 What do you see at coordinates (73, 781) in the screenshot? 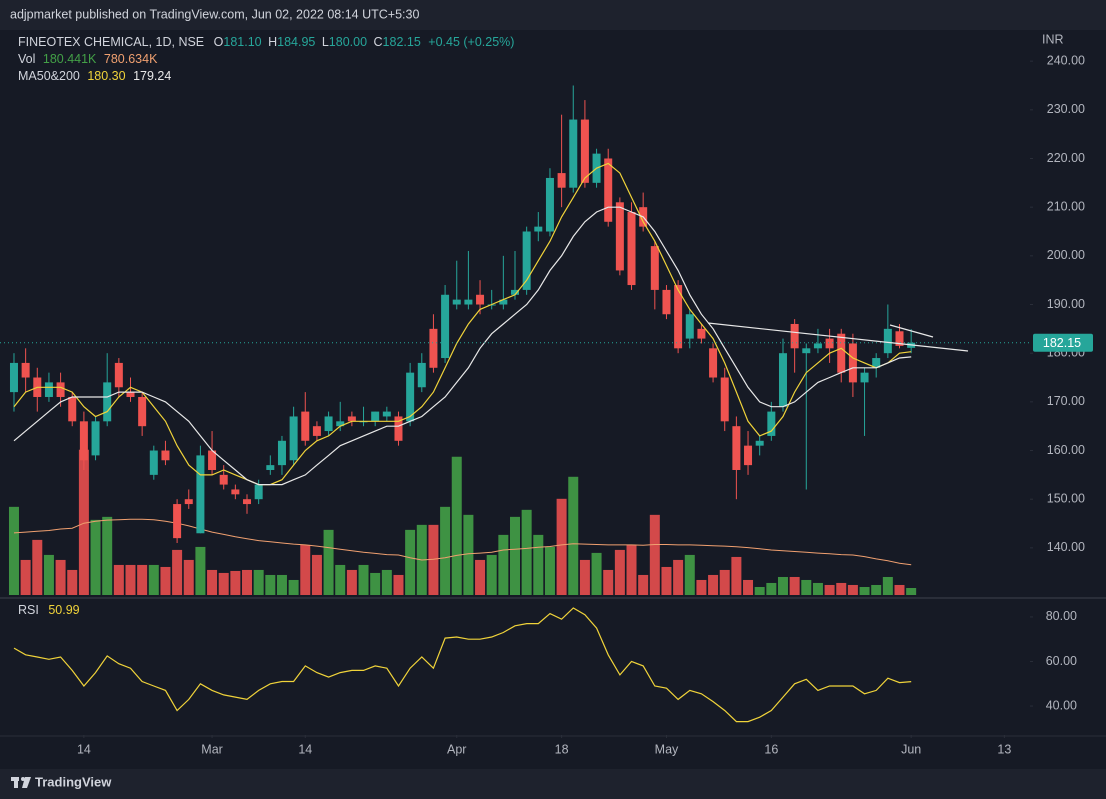
I see `footer-brand: TradingView` at bounding box center [73, 781].